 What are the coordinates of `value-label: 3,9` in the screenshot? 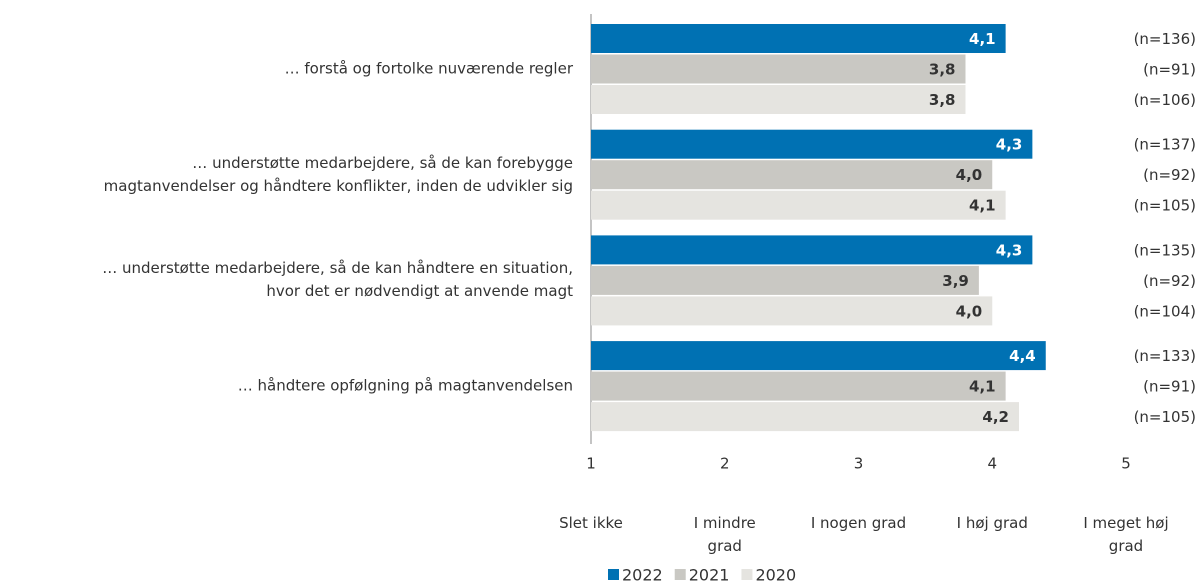 It's located at (955, 281).